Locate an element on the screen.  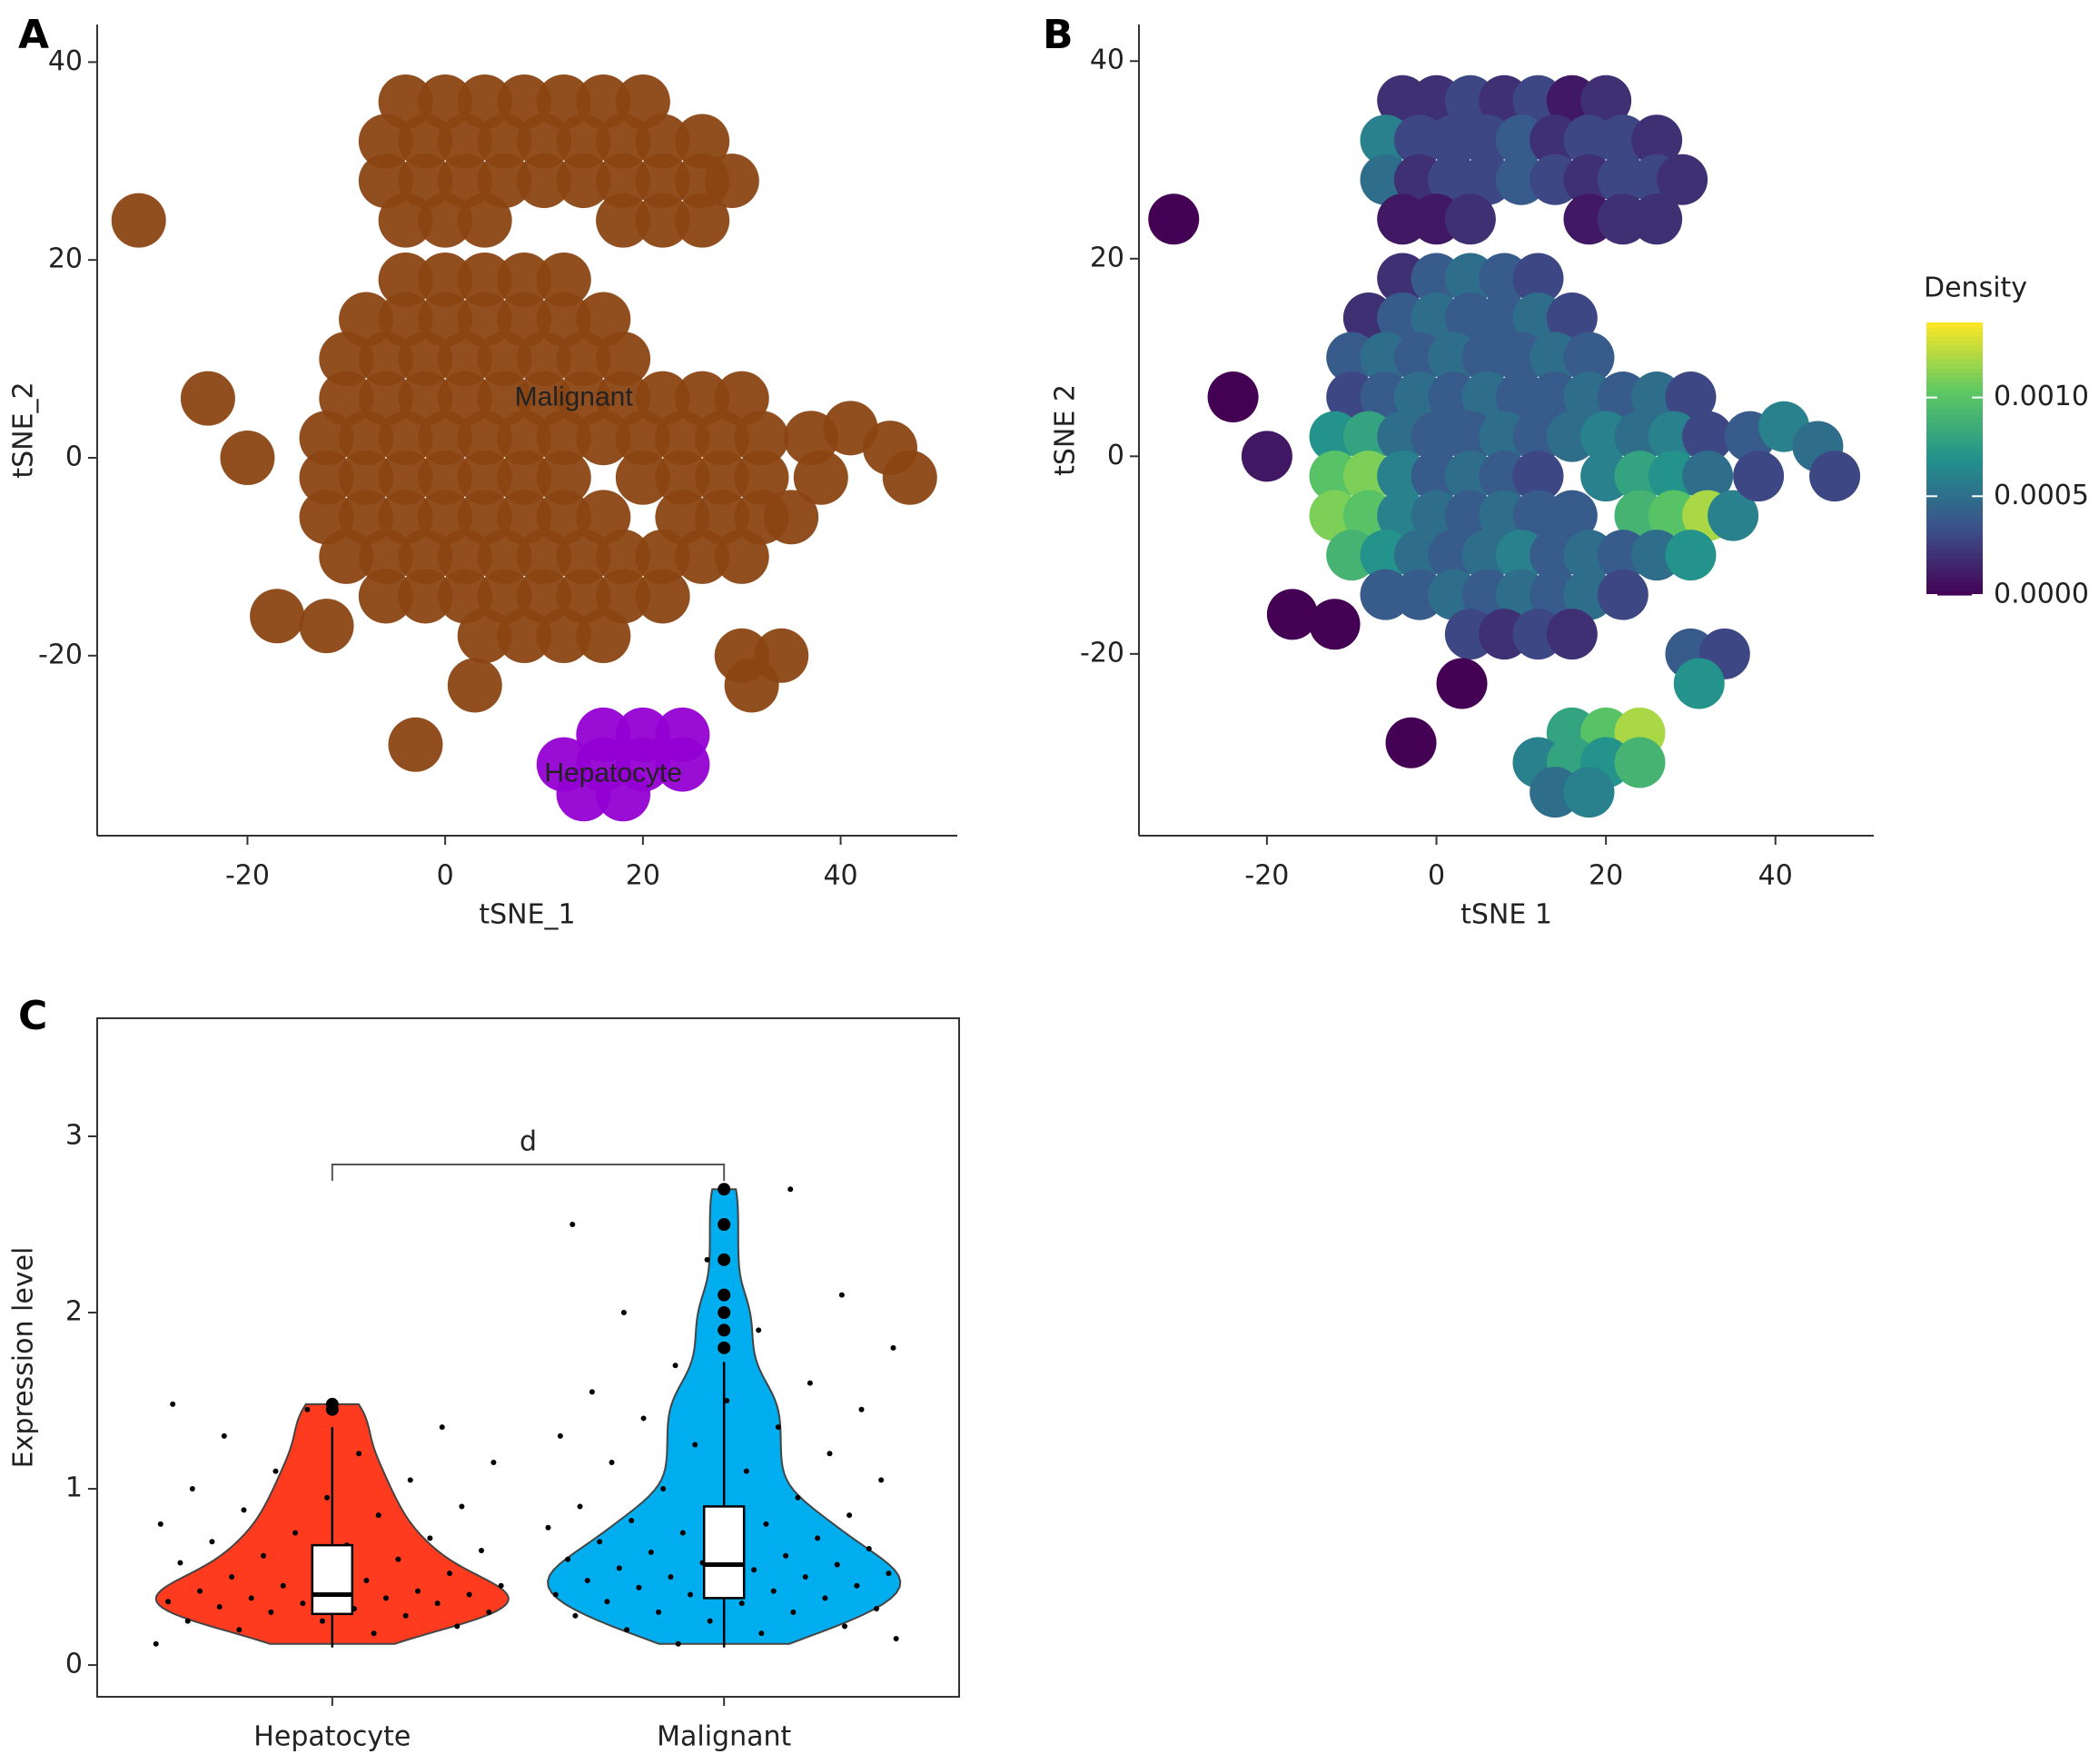
cluster-label: Malignant is located at coordinates (574, 397).